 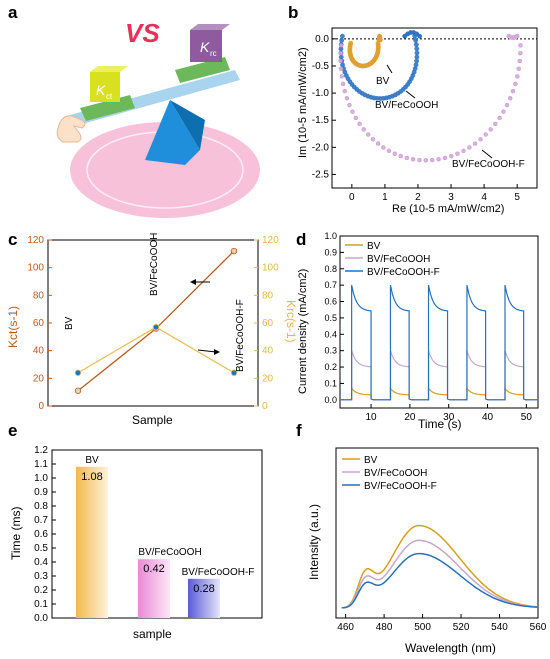 What do you see at coordinates (434, 108) in the screenshot?
I see `plot-frame-b` at bounding box center [434, 108].